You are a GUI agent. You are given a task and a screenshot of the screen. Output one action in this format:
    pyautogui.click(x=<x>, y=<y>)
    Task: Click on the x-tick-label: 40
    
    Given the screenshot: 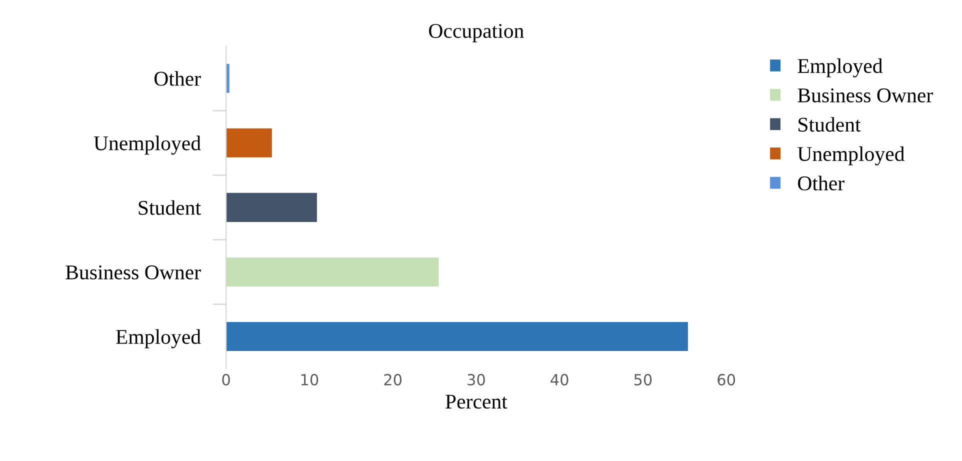 What is the action you would take?
    pyautogui.click(x=559, y=380)
    